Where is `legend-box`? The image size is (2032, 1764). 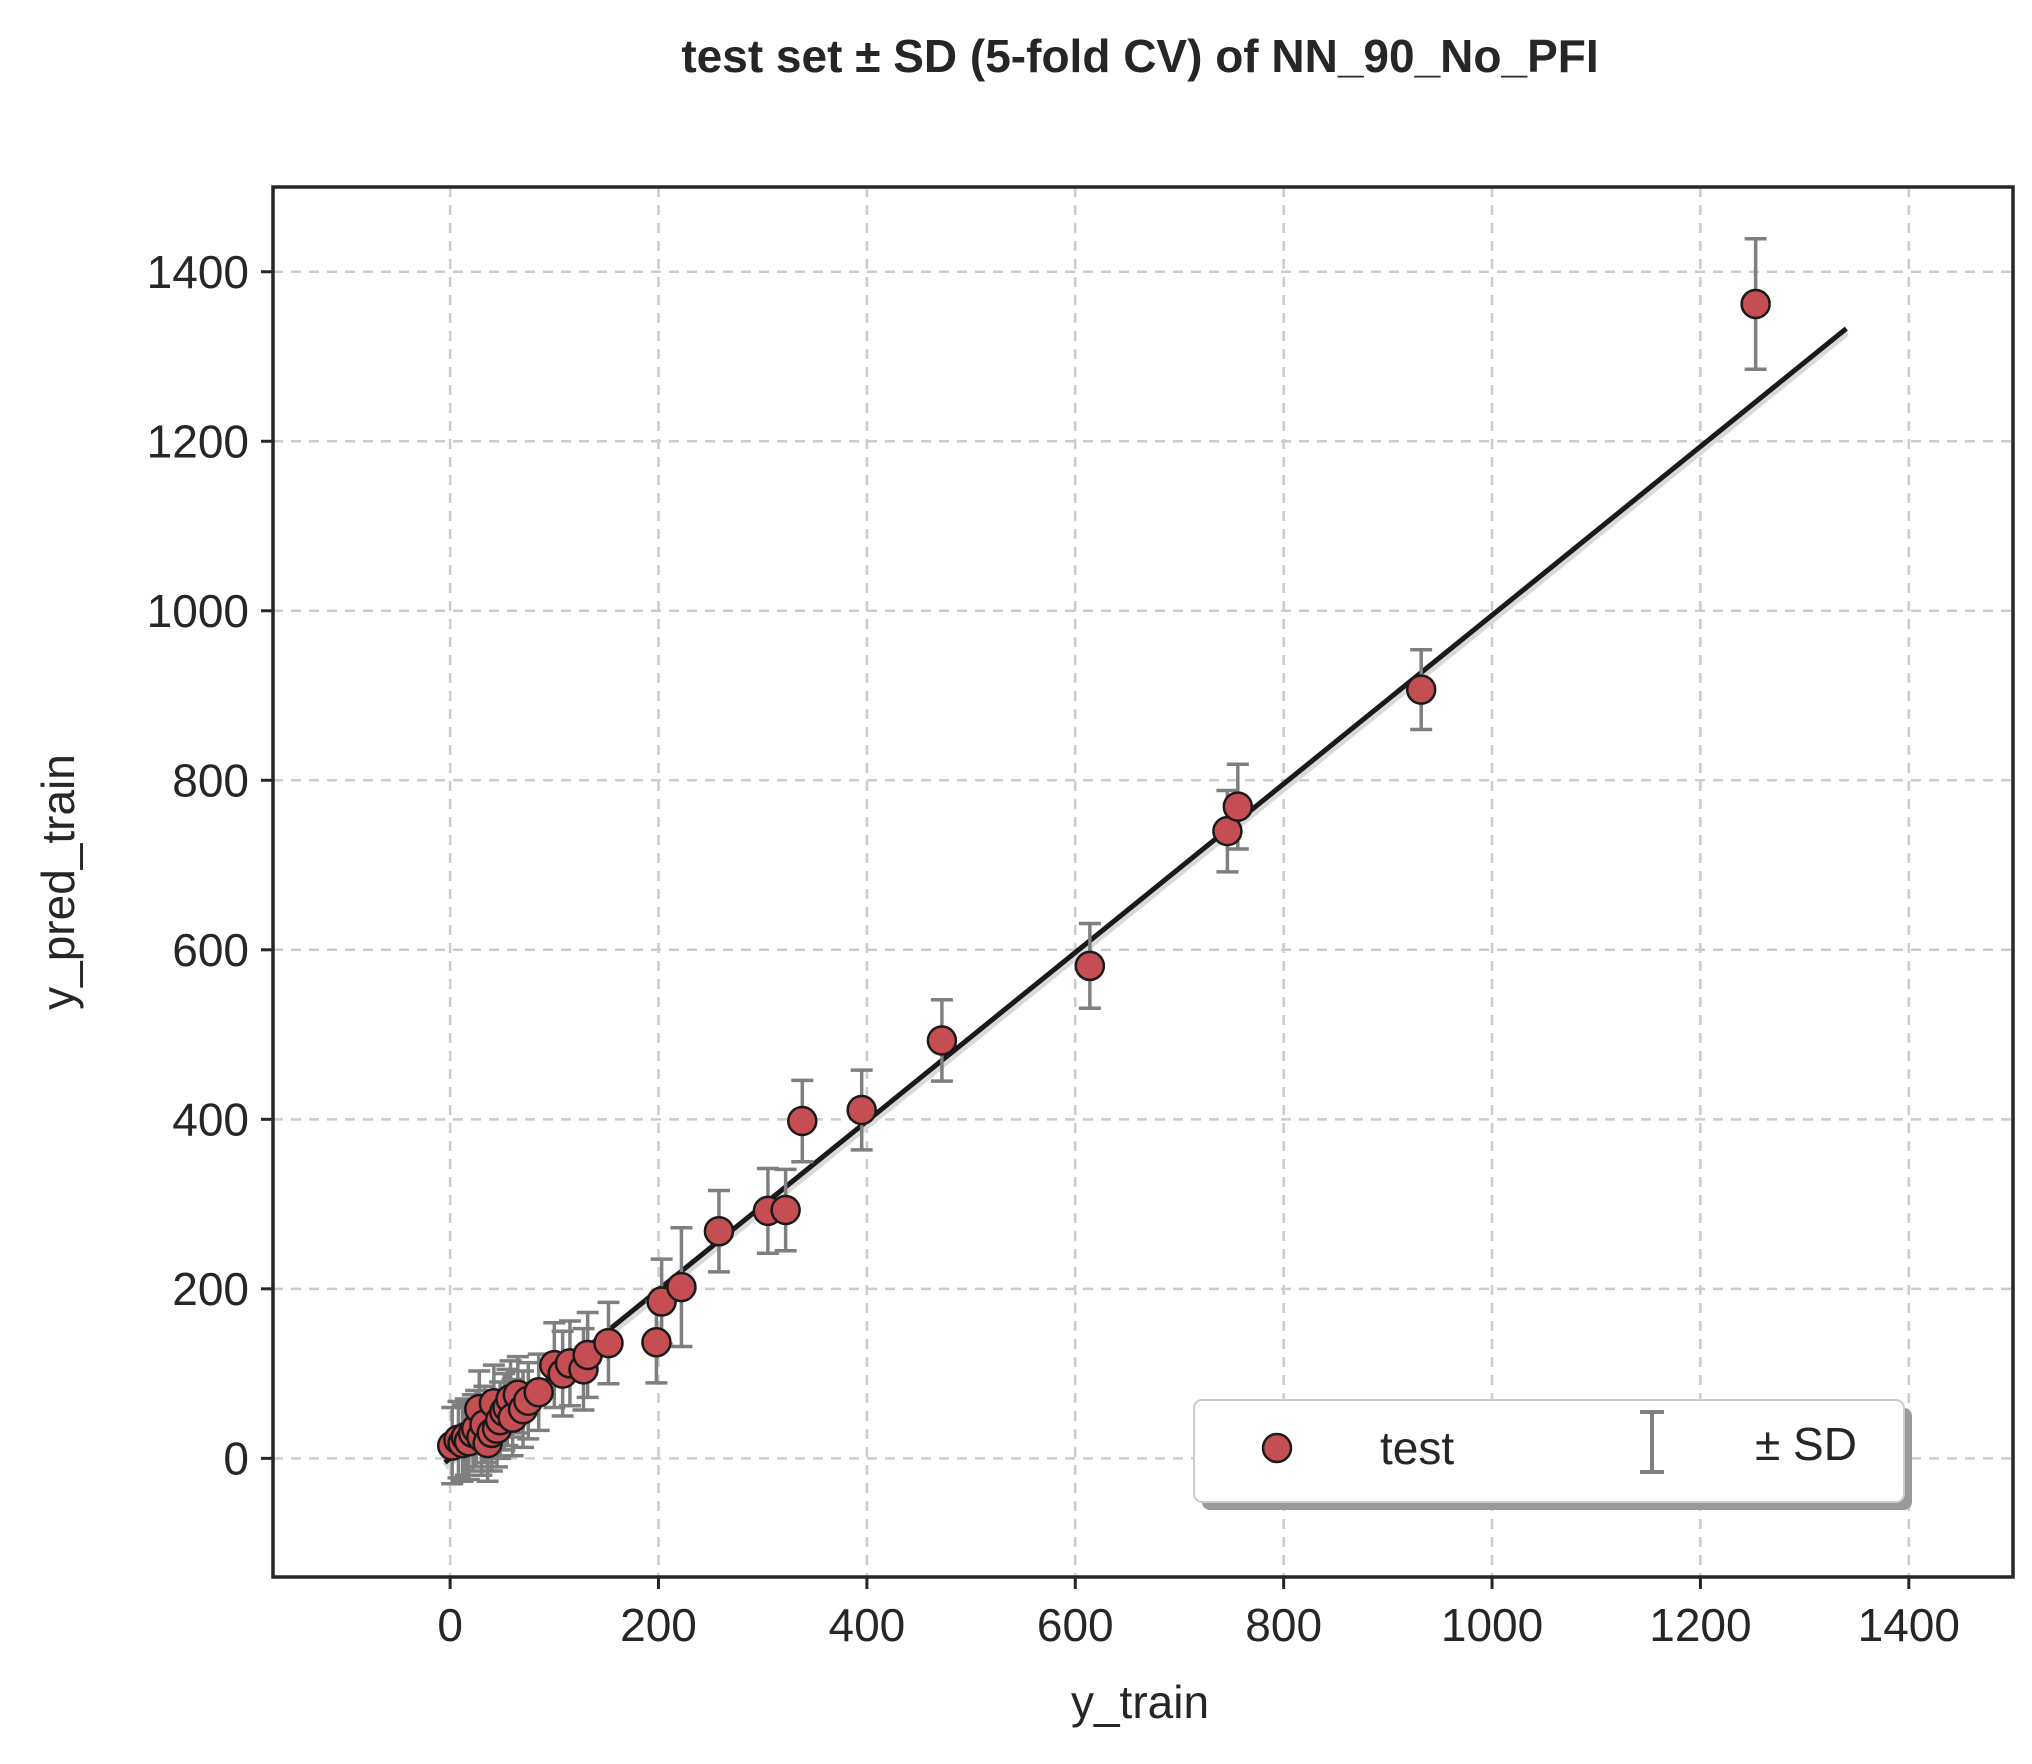 legend-box is located at coordinates (1549, 1451).